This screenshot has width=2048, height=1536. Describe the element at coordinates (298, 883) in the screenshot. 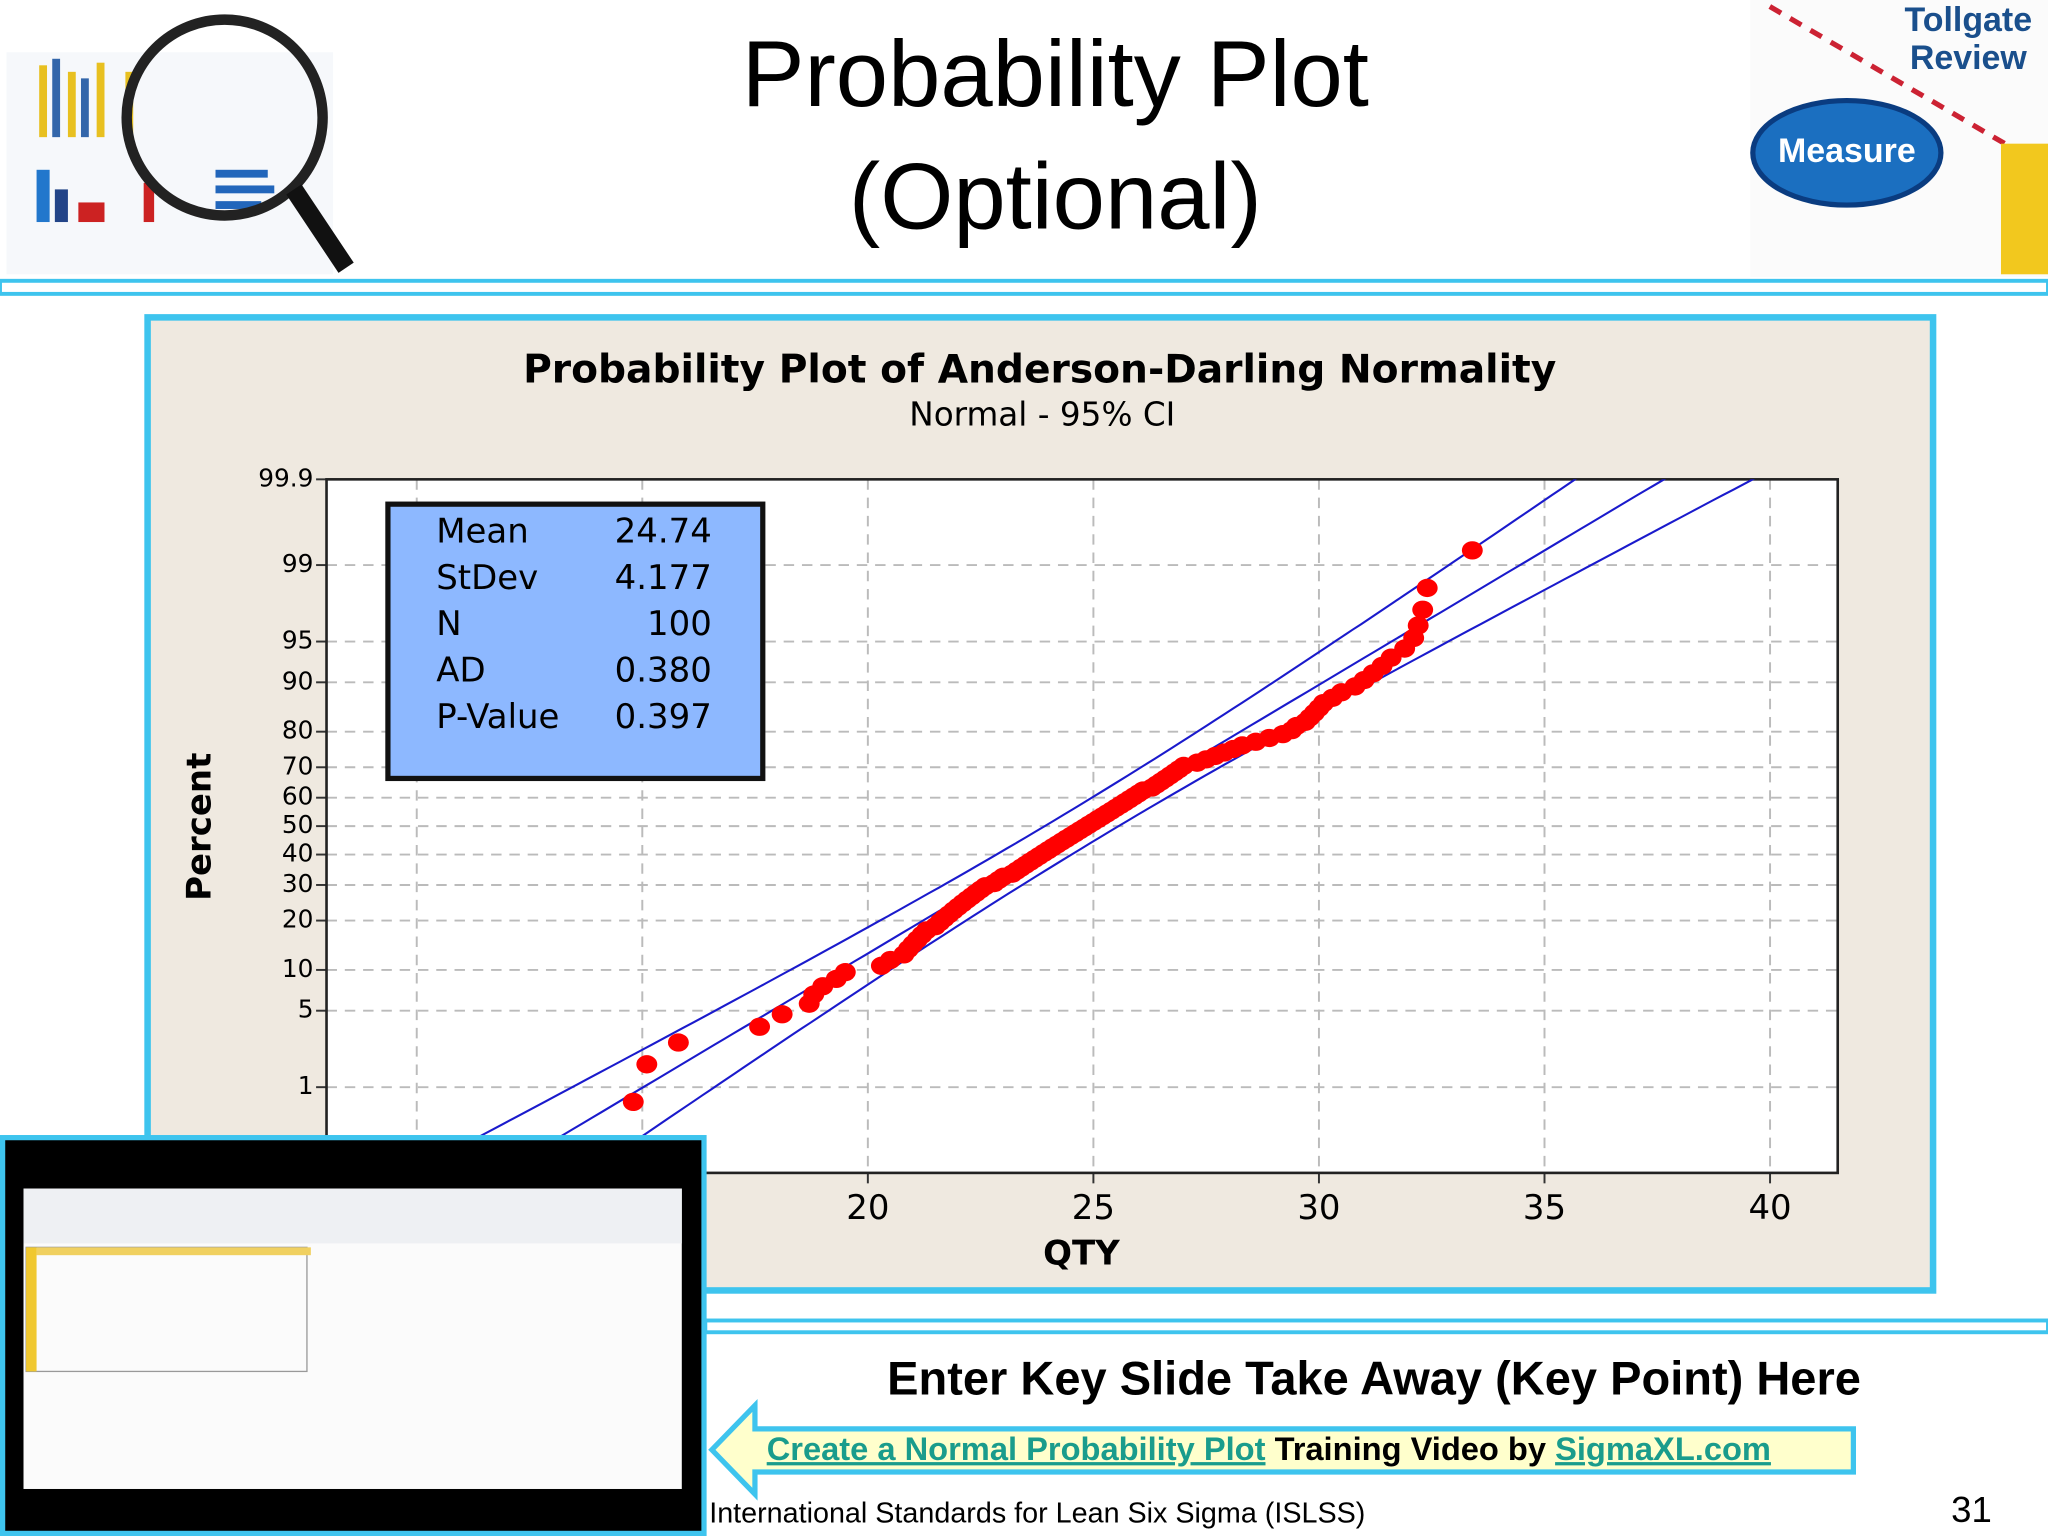

I see `y-tick-label: 30` at that location.